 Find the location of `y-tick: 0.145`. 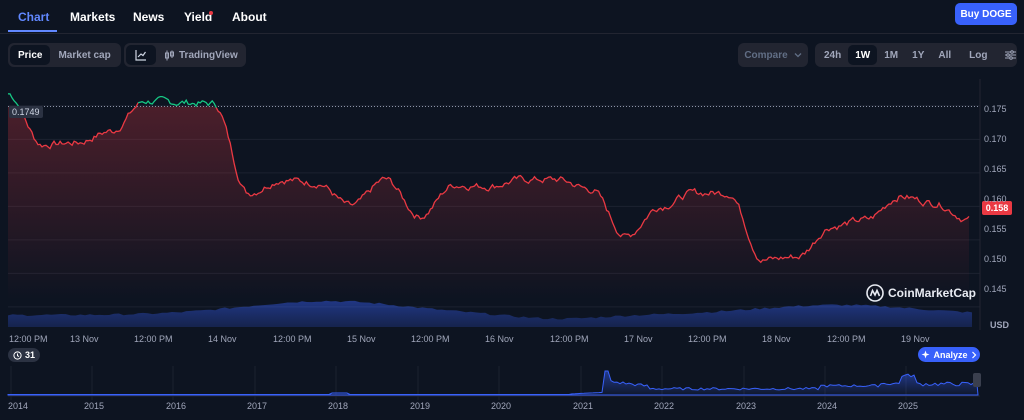

y-tick: 0.145 is located at coordinates (995, 289).